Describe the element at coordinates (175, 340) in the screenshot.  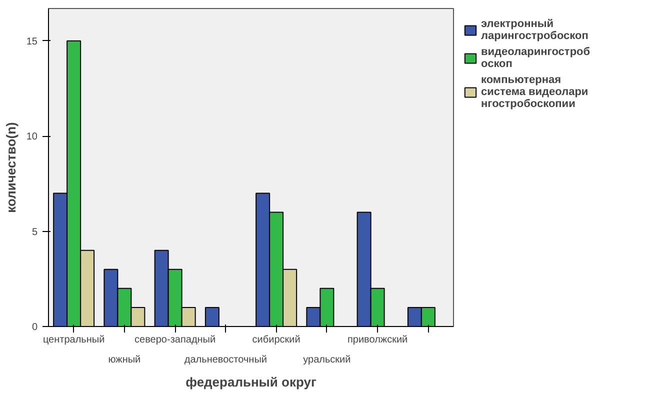
I see `x-tick-label: северо-западный` at that location.